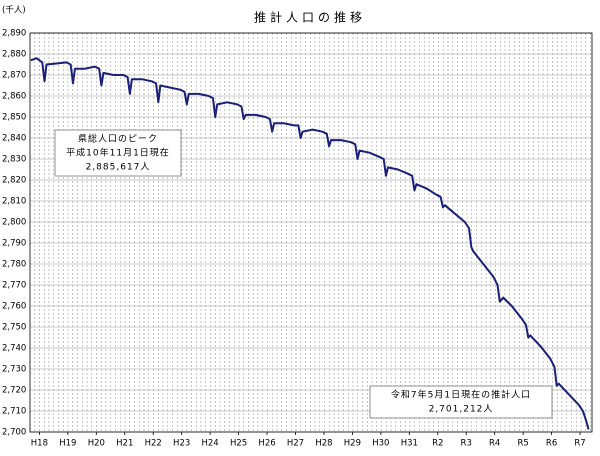 The height and width of the screenshot is (456, 600). What do you see at coordinates (210, 444) in the screenshot?
I see `x-tick-label: H24` at bounding box center [210, 444].